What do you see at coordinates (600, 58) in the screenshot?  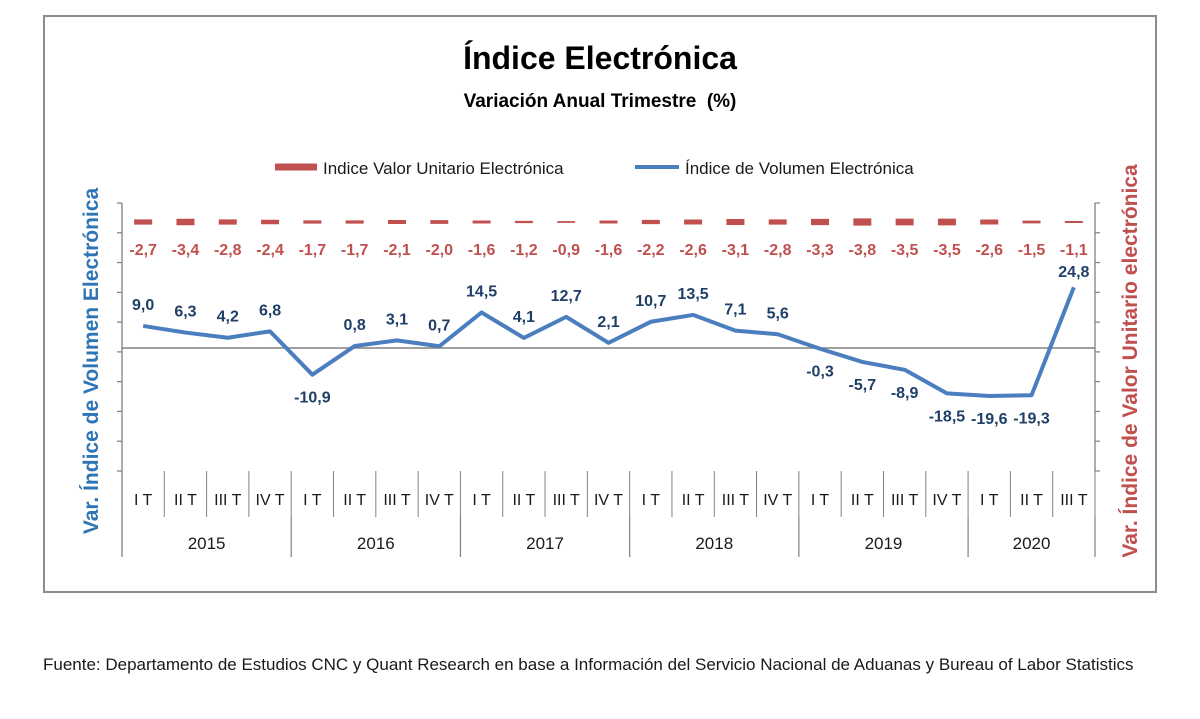 I see `chart-title: Índice Electrónica` at bounding box center [600, 58].